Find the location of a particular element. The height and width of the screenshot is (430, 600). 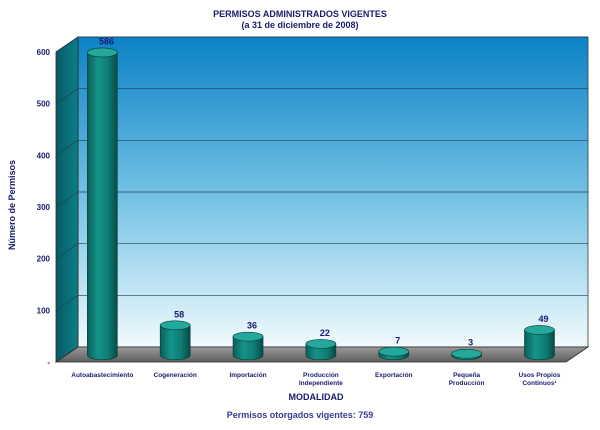

bar-value-label: 7 is located at coordinates (397, 341).